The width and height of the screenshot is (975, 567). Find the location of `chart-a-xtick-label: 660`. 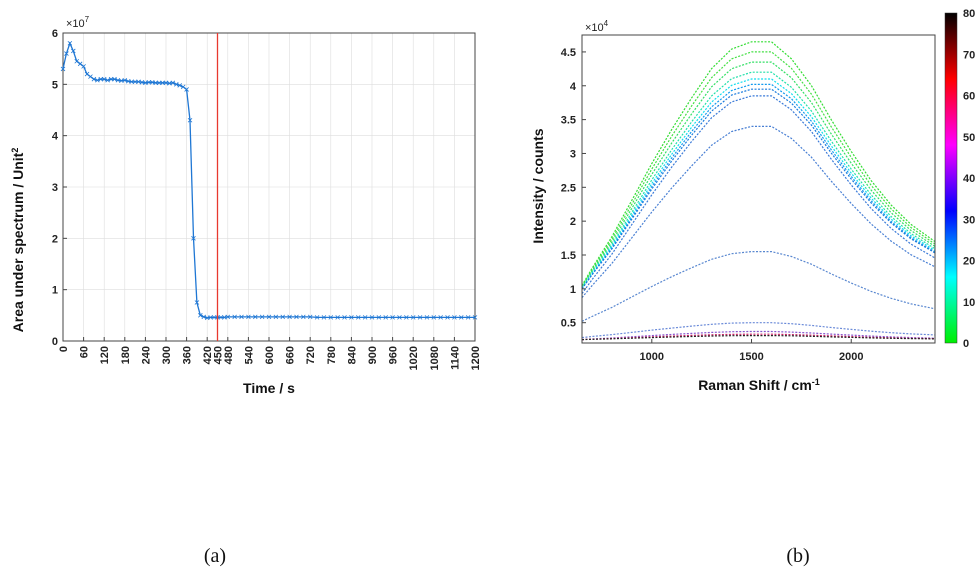

chart-a-xtick-label: 660 is located at coordinates (291, 355).